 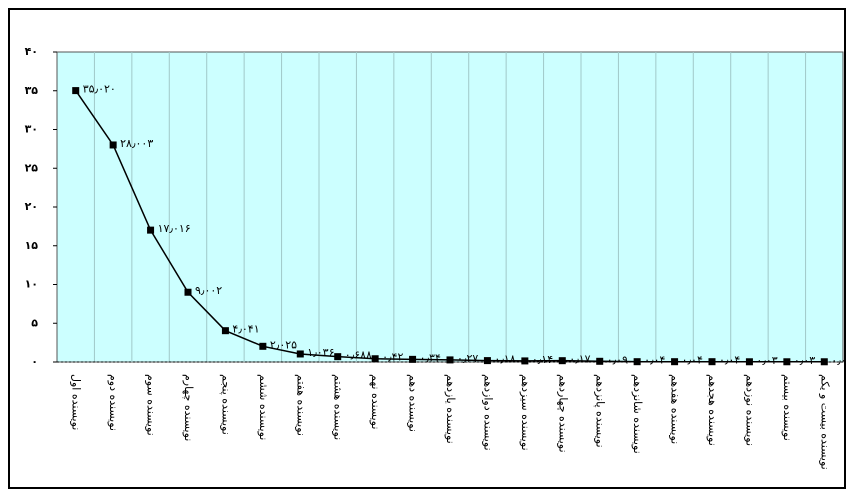 What do you see at coordinates (712, 410) in the screenshot?
I see `x-tick-label: نویسنده هجدهم` at bounding box center [712, 410].